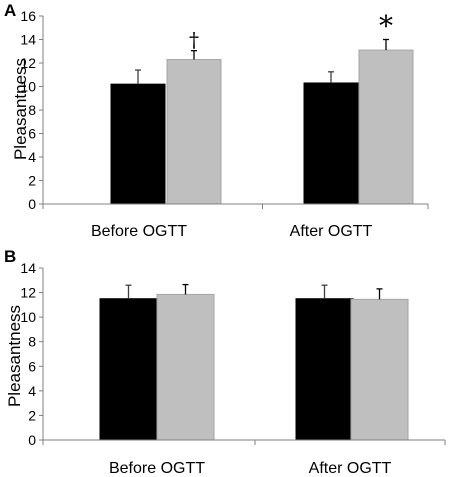  I want to click on panel-a-y-tick-label: 16, so click(28, 16).